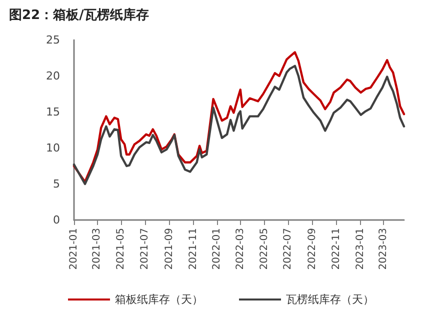  Describe the element at coordinates (56, 220) in the screenshot. I see `y-tick-label: 0` at that location.